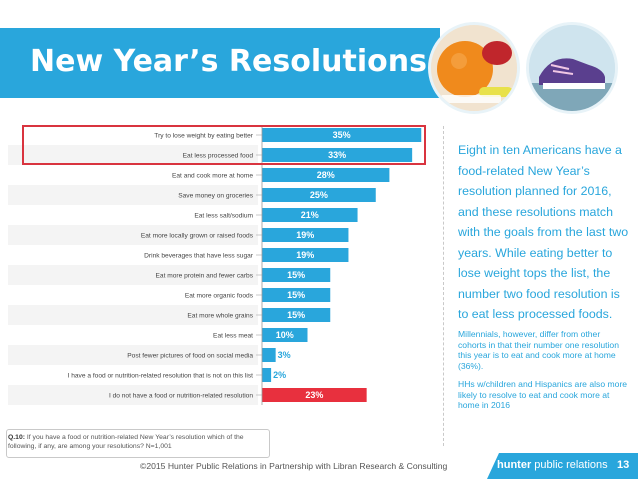 This screenshot has height=479, width=638. What do you see at coordinates (16, 437) in the screenshot?
I see `question-label: Q.10:` at bounding box center [16, 437].